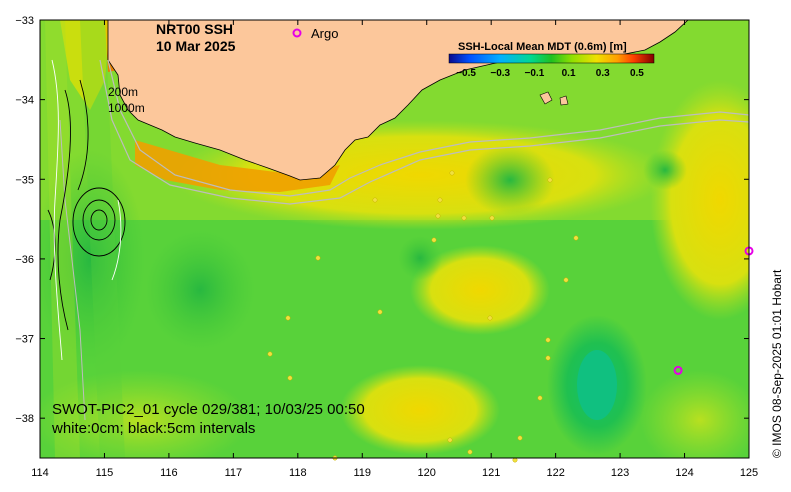 The image size is (791, 492). Describe the element at coordinates (555, 473) in the screenshot. I see `x-tick-label: 122` at that location.